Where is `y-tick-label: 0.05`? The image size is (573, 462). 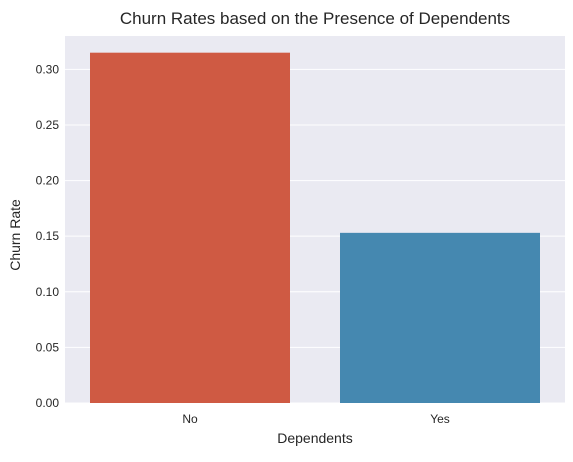
y-tick-label: 0.05 is located at coordinates (48, 347).